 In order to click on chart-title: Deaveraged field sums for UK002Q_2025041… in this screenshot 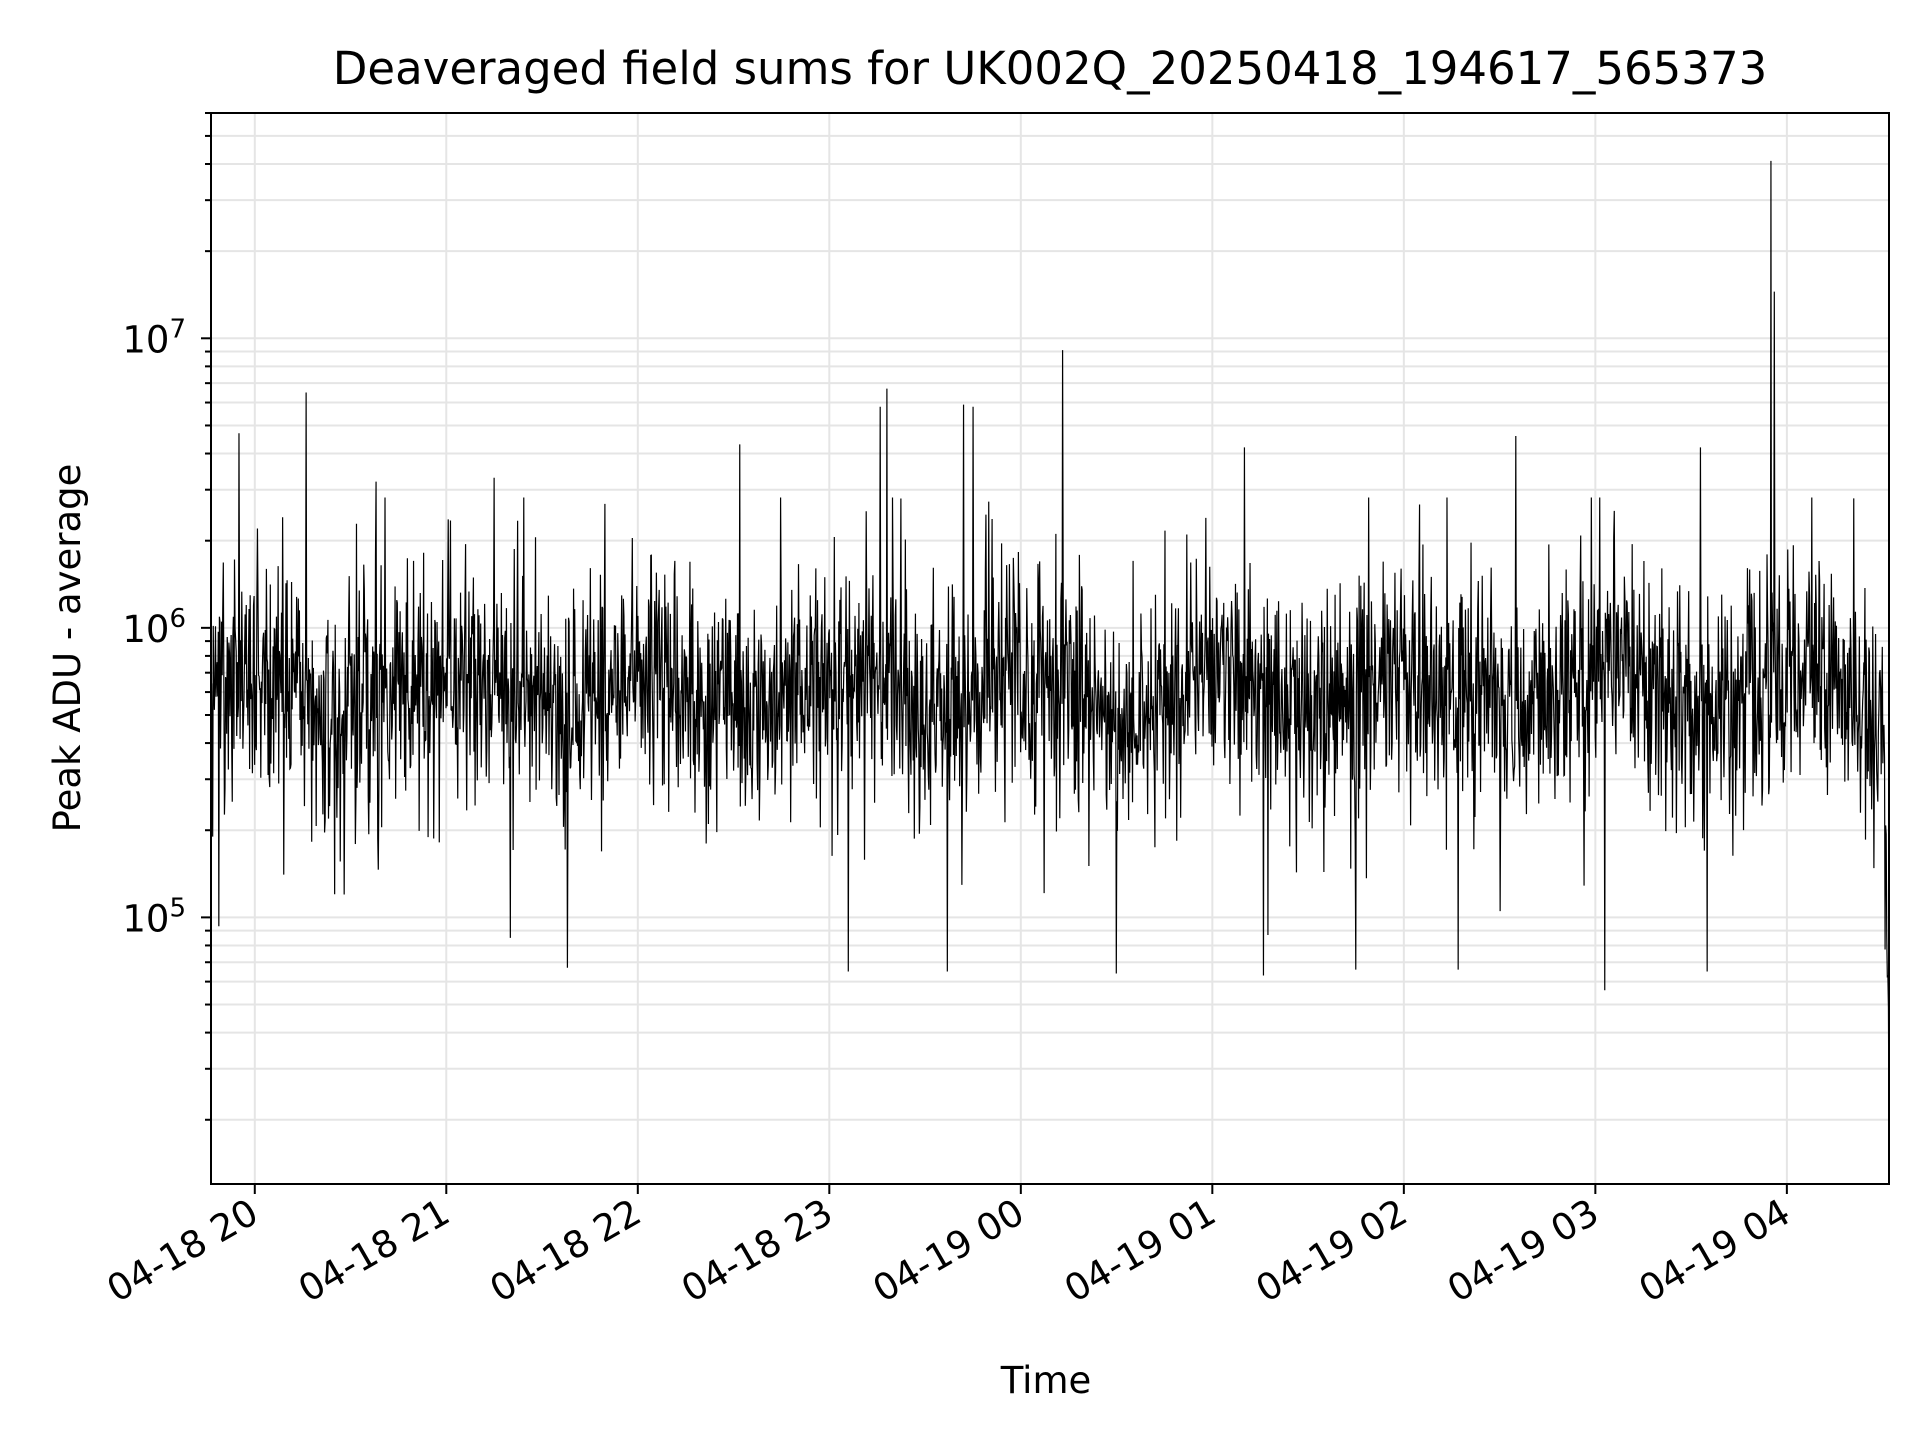, I will do `click(1050, 68)`.